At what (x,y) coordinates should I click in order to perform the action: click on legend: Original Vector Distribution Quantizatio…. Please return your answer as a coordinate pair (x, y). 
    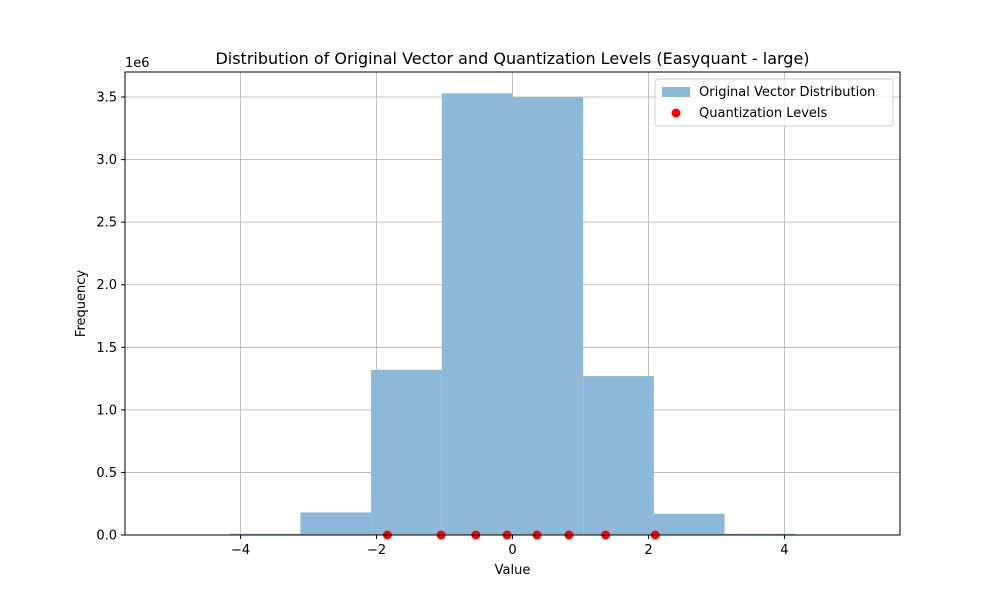
    Looking at the image, I should click on (774, 102).